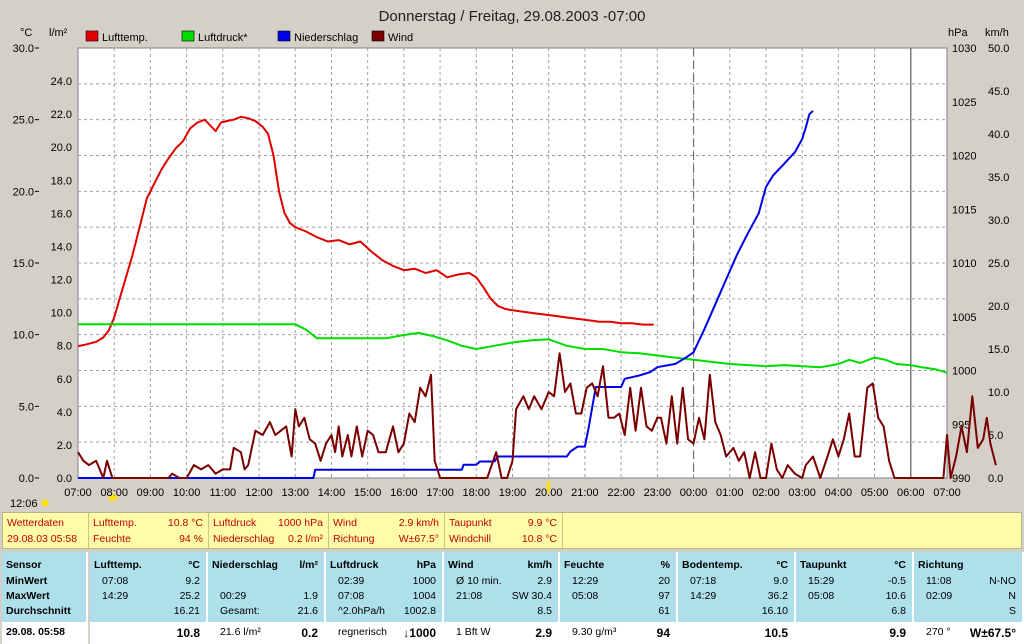 The width and height of the screenshot is (1024, 644). Describe the element at coordinates (663, 633) in the screenshot. I see `stats-footer-value: 94` at that location.